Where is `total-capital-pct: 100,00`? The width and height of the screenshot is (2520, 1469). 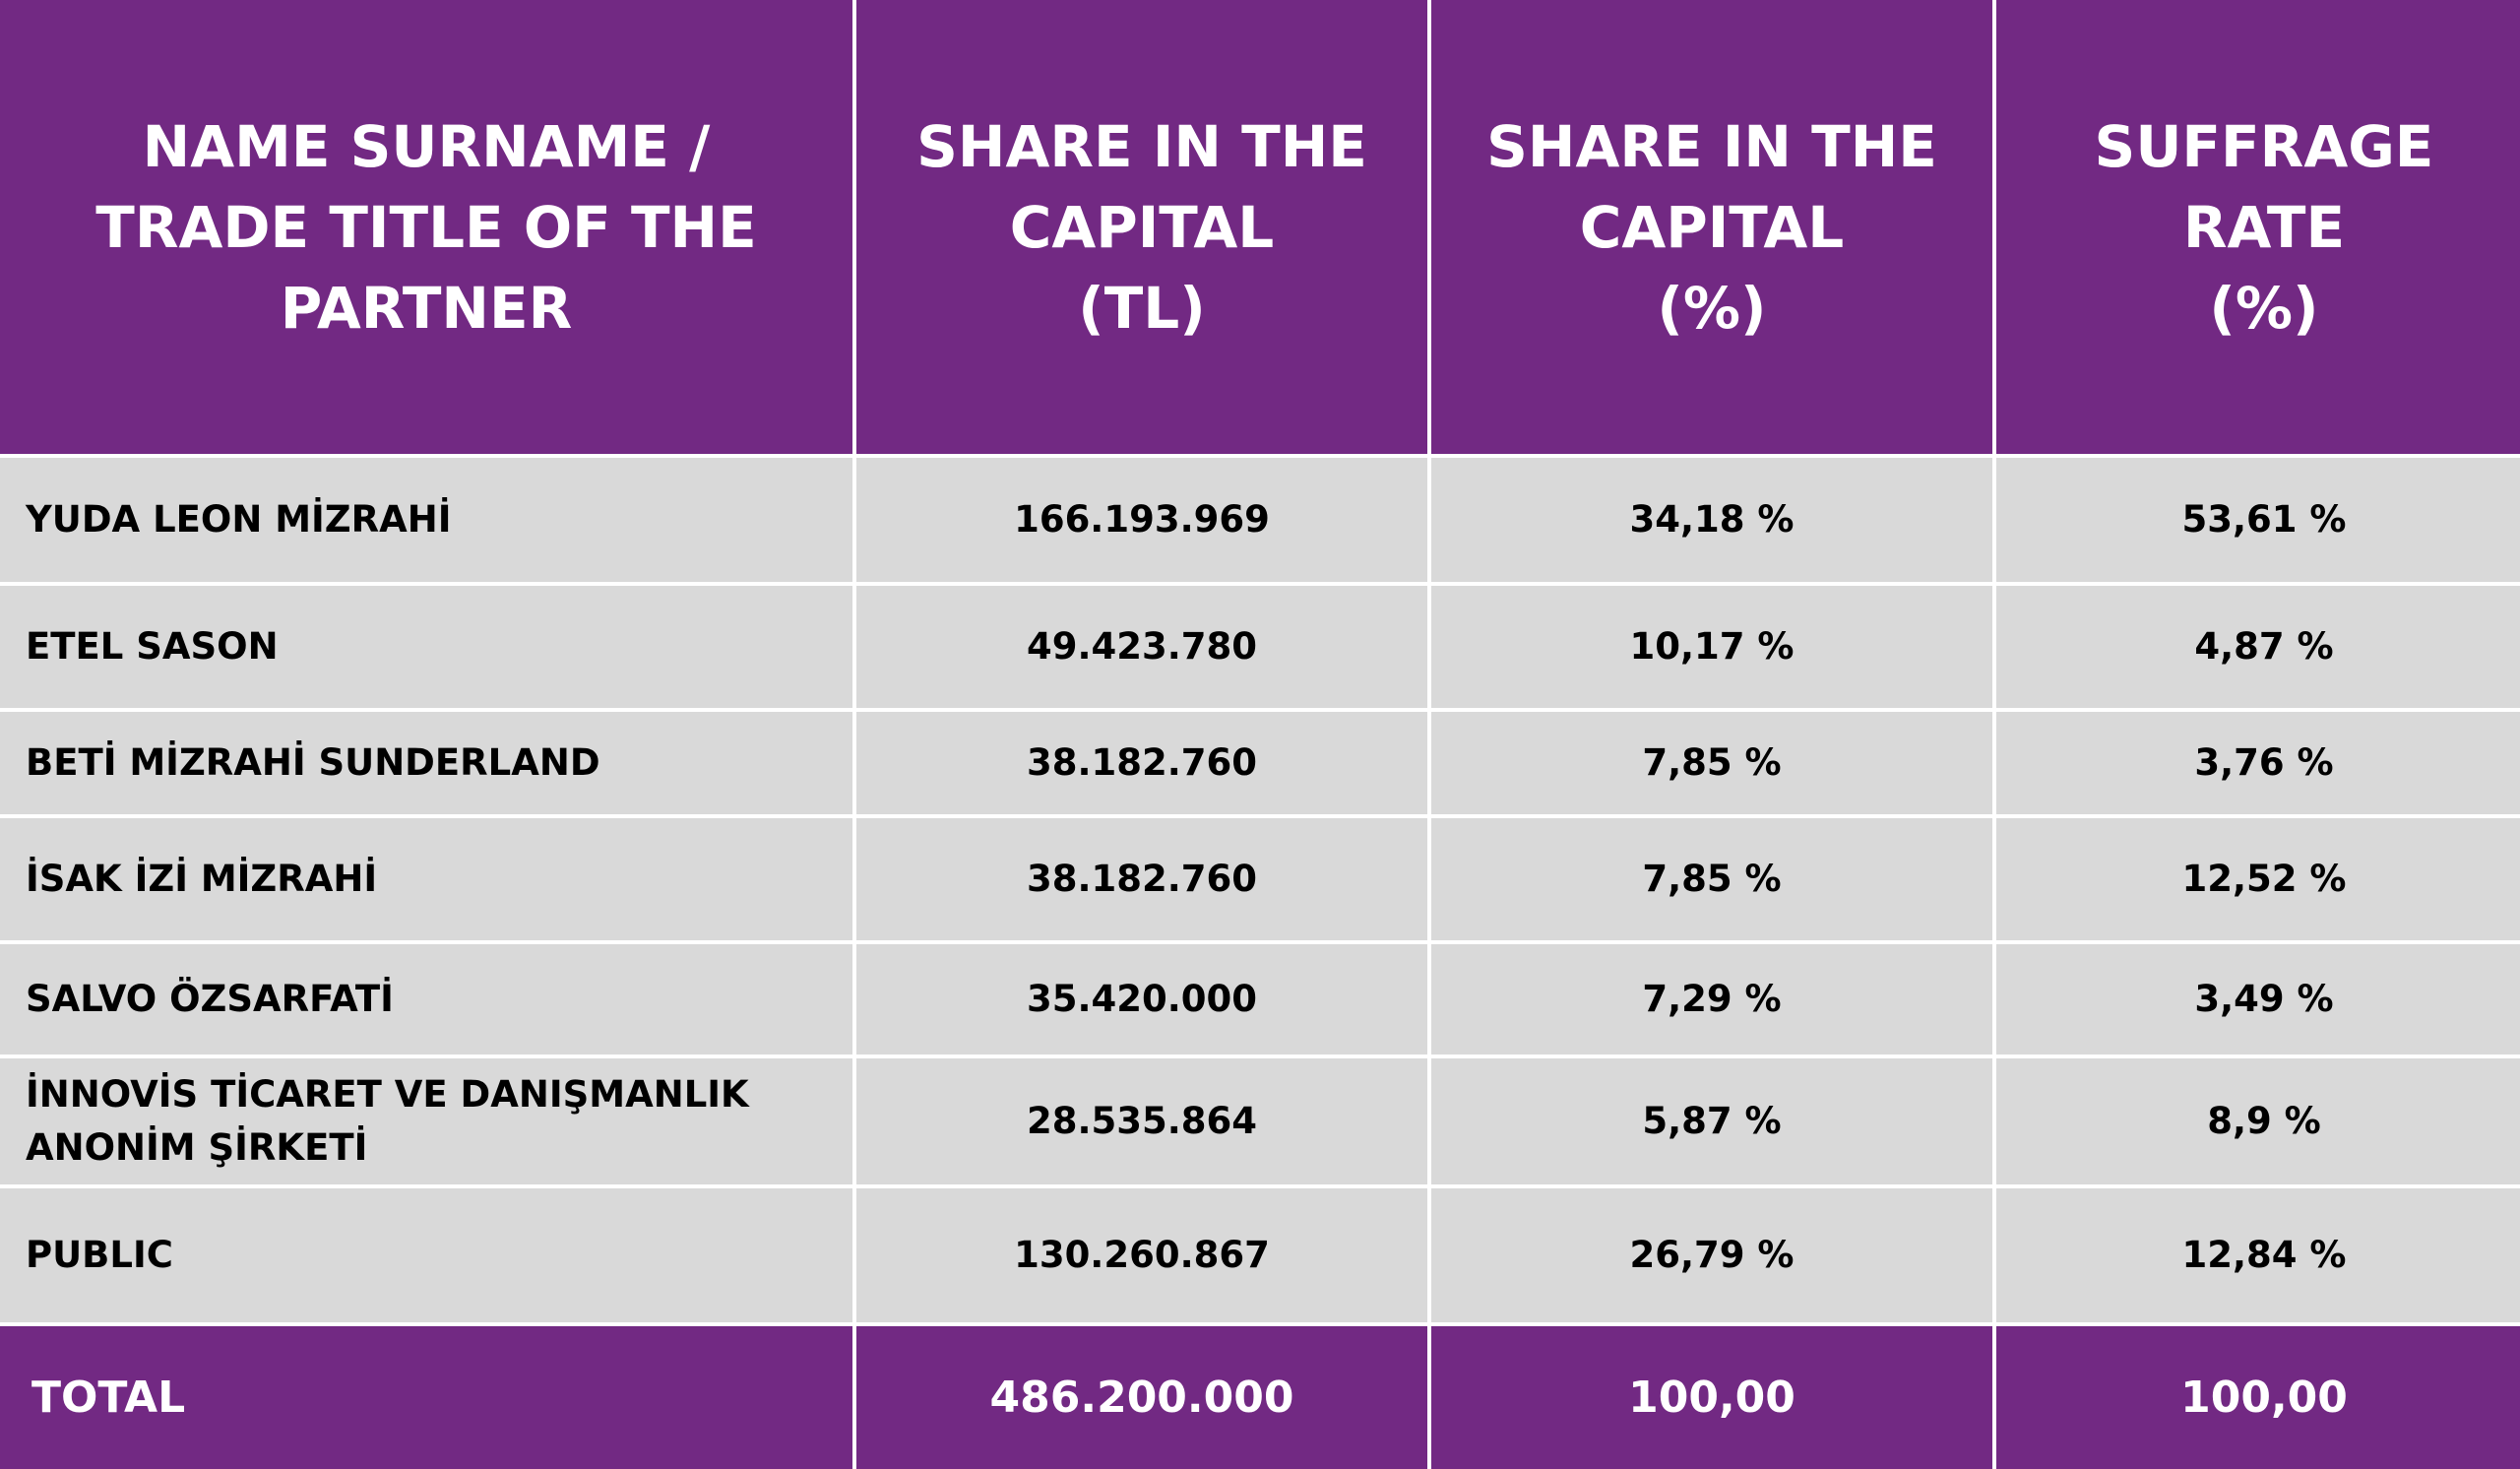
total-capital-pct: 100,00 is located at coordinates (1711, 1398).